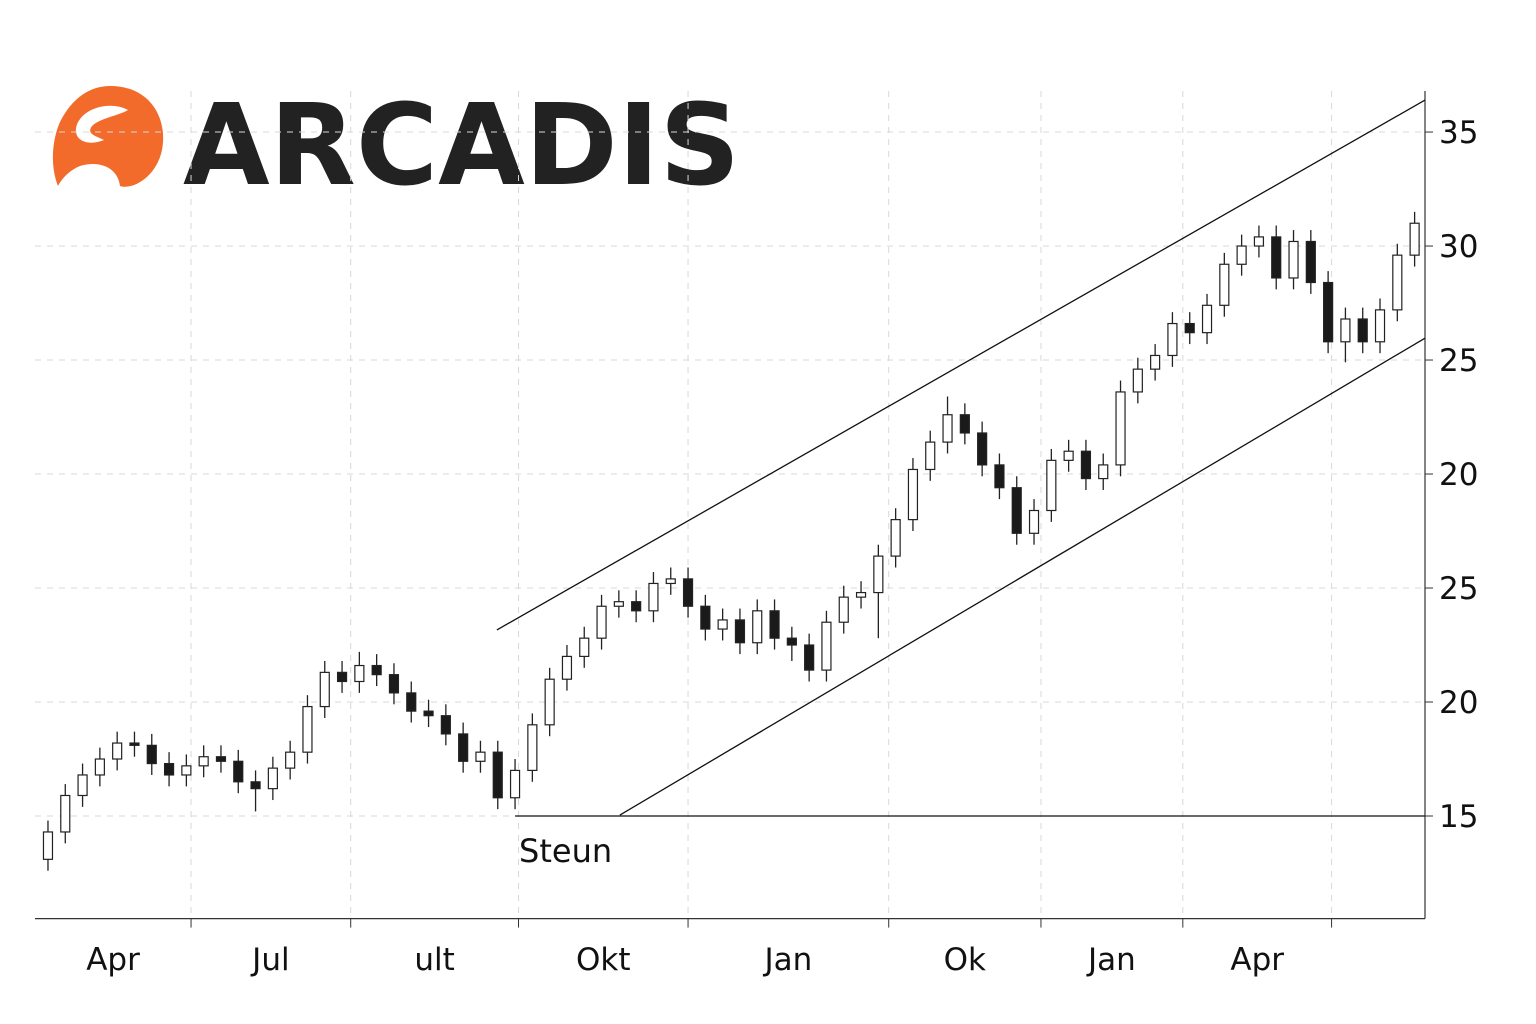  I want to click on y-tick-label: 30, so click(1458, 247).